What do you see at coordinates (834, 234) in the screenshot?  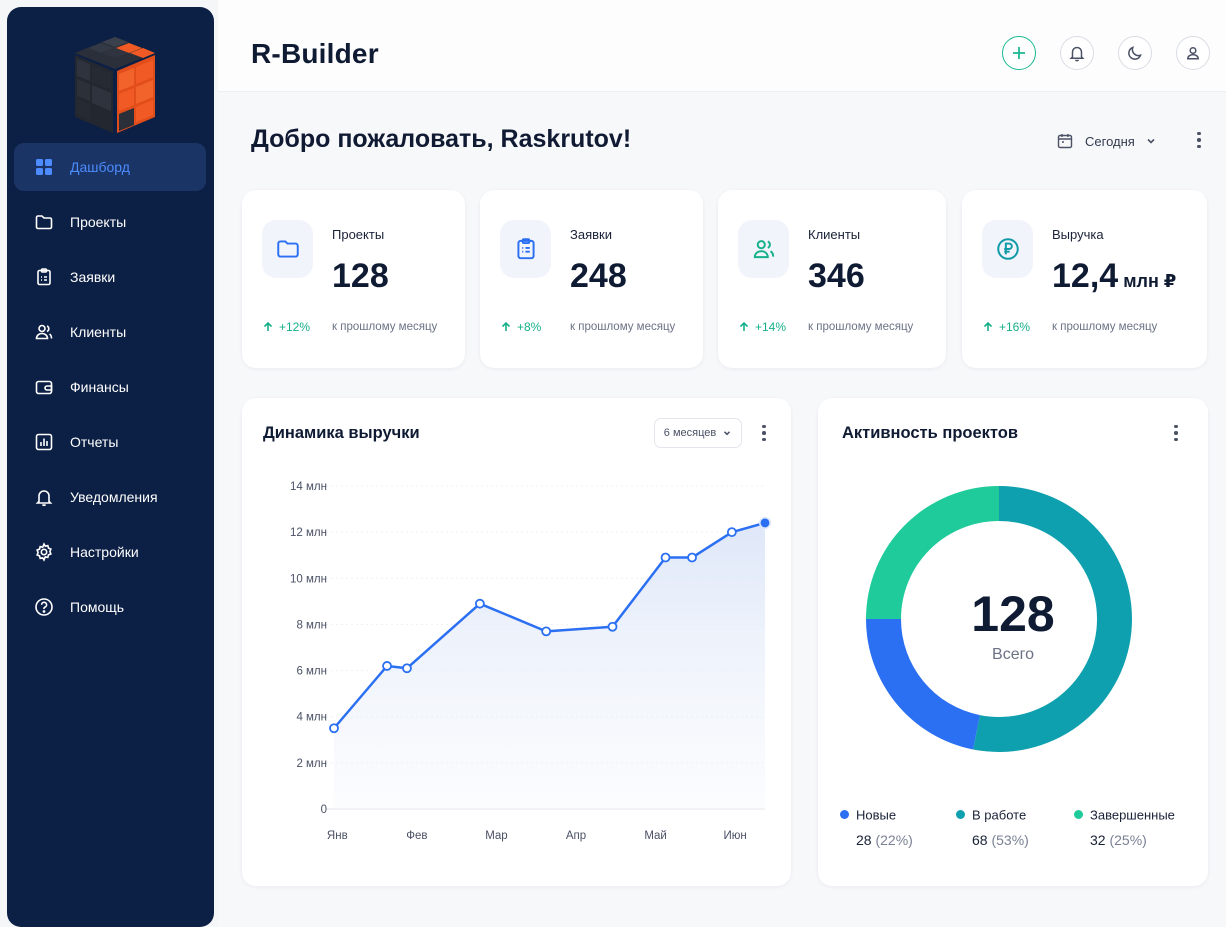 I see `stat-label: Клиенты` at bounding box center [834, 234].